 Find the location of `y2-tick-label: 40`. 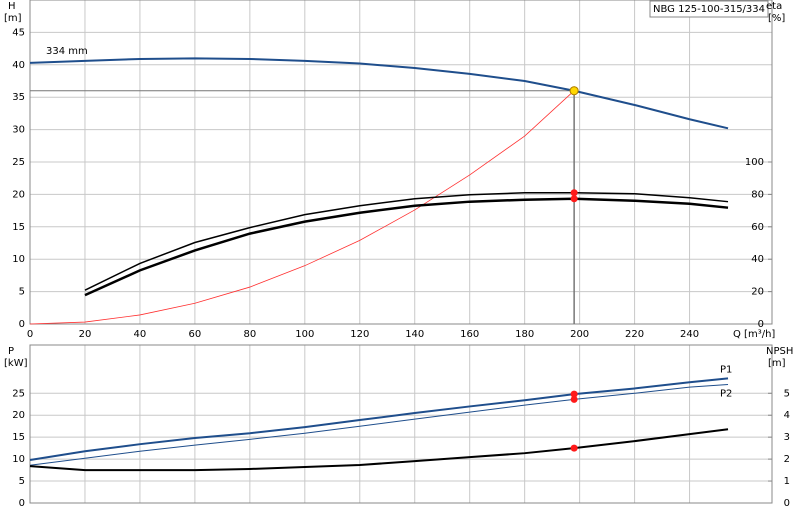

y2-tick-label: 40 is located at coordinates (757, 259).